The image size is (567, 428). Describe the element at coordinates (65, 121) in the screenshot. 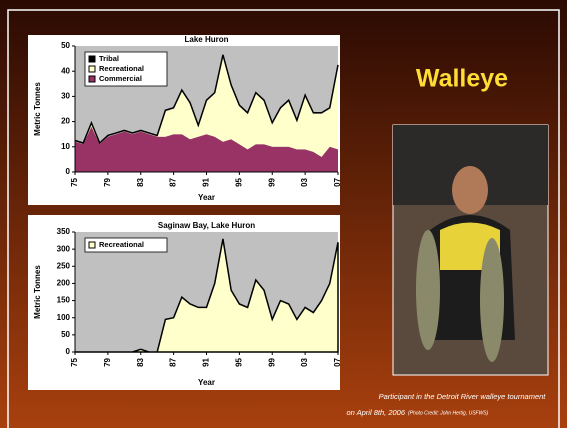

I see `y-tick-label: 20` at that location.